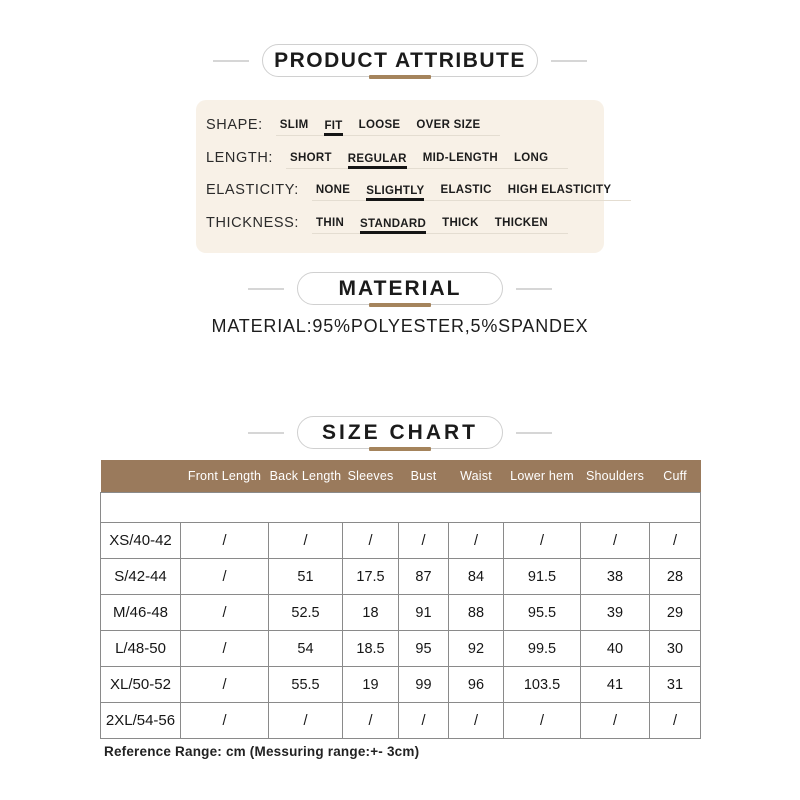 This screenshot has height=800, width=800. What do you see at coordinates (542, 612) in the screenshot?
I see `value-cell: 95.5` at bounding box center [542, 612].